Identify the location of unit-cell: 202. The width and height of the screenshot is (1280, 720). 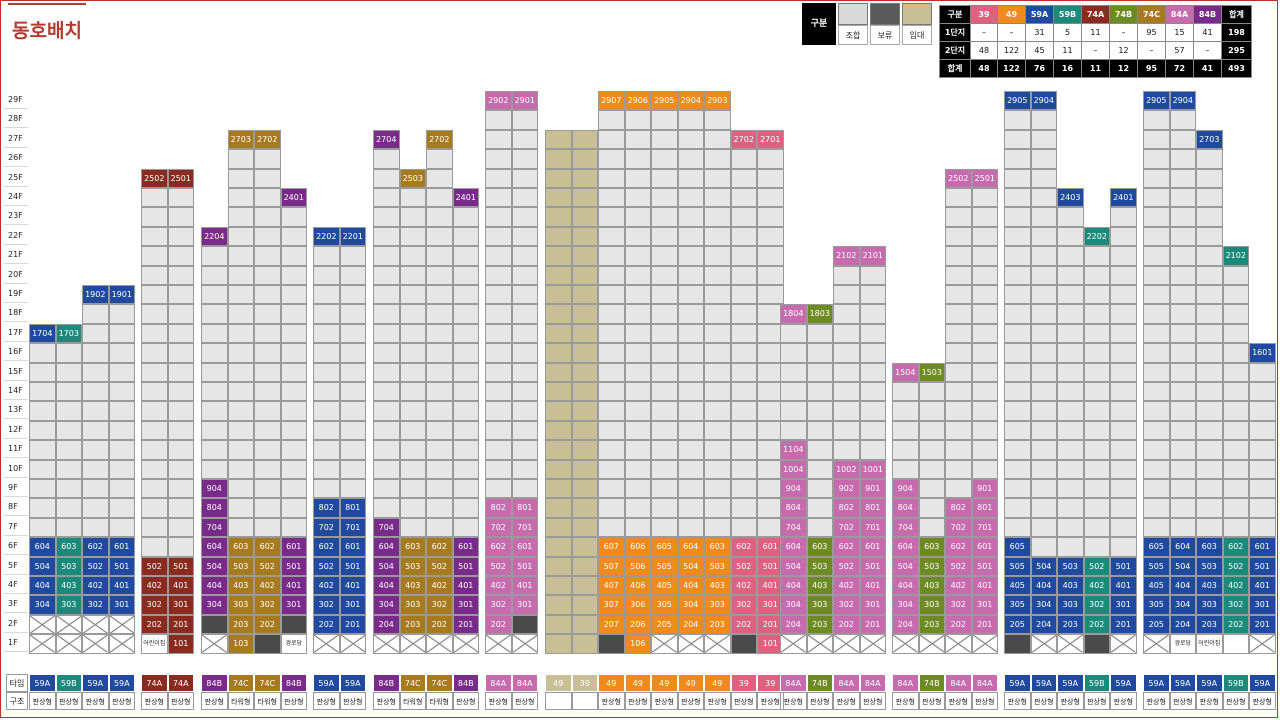
(743, 624).